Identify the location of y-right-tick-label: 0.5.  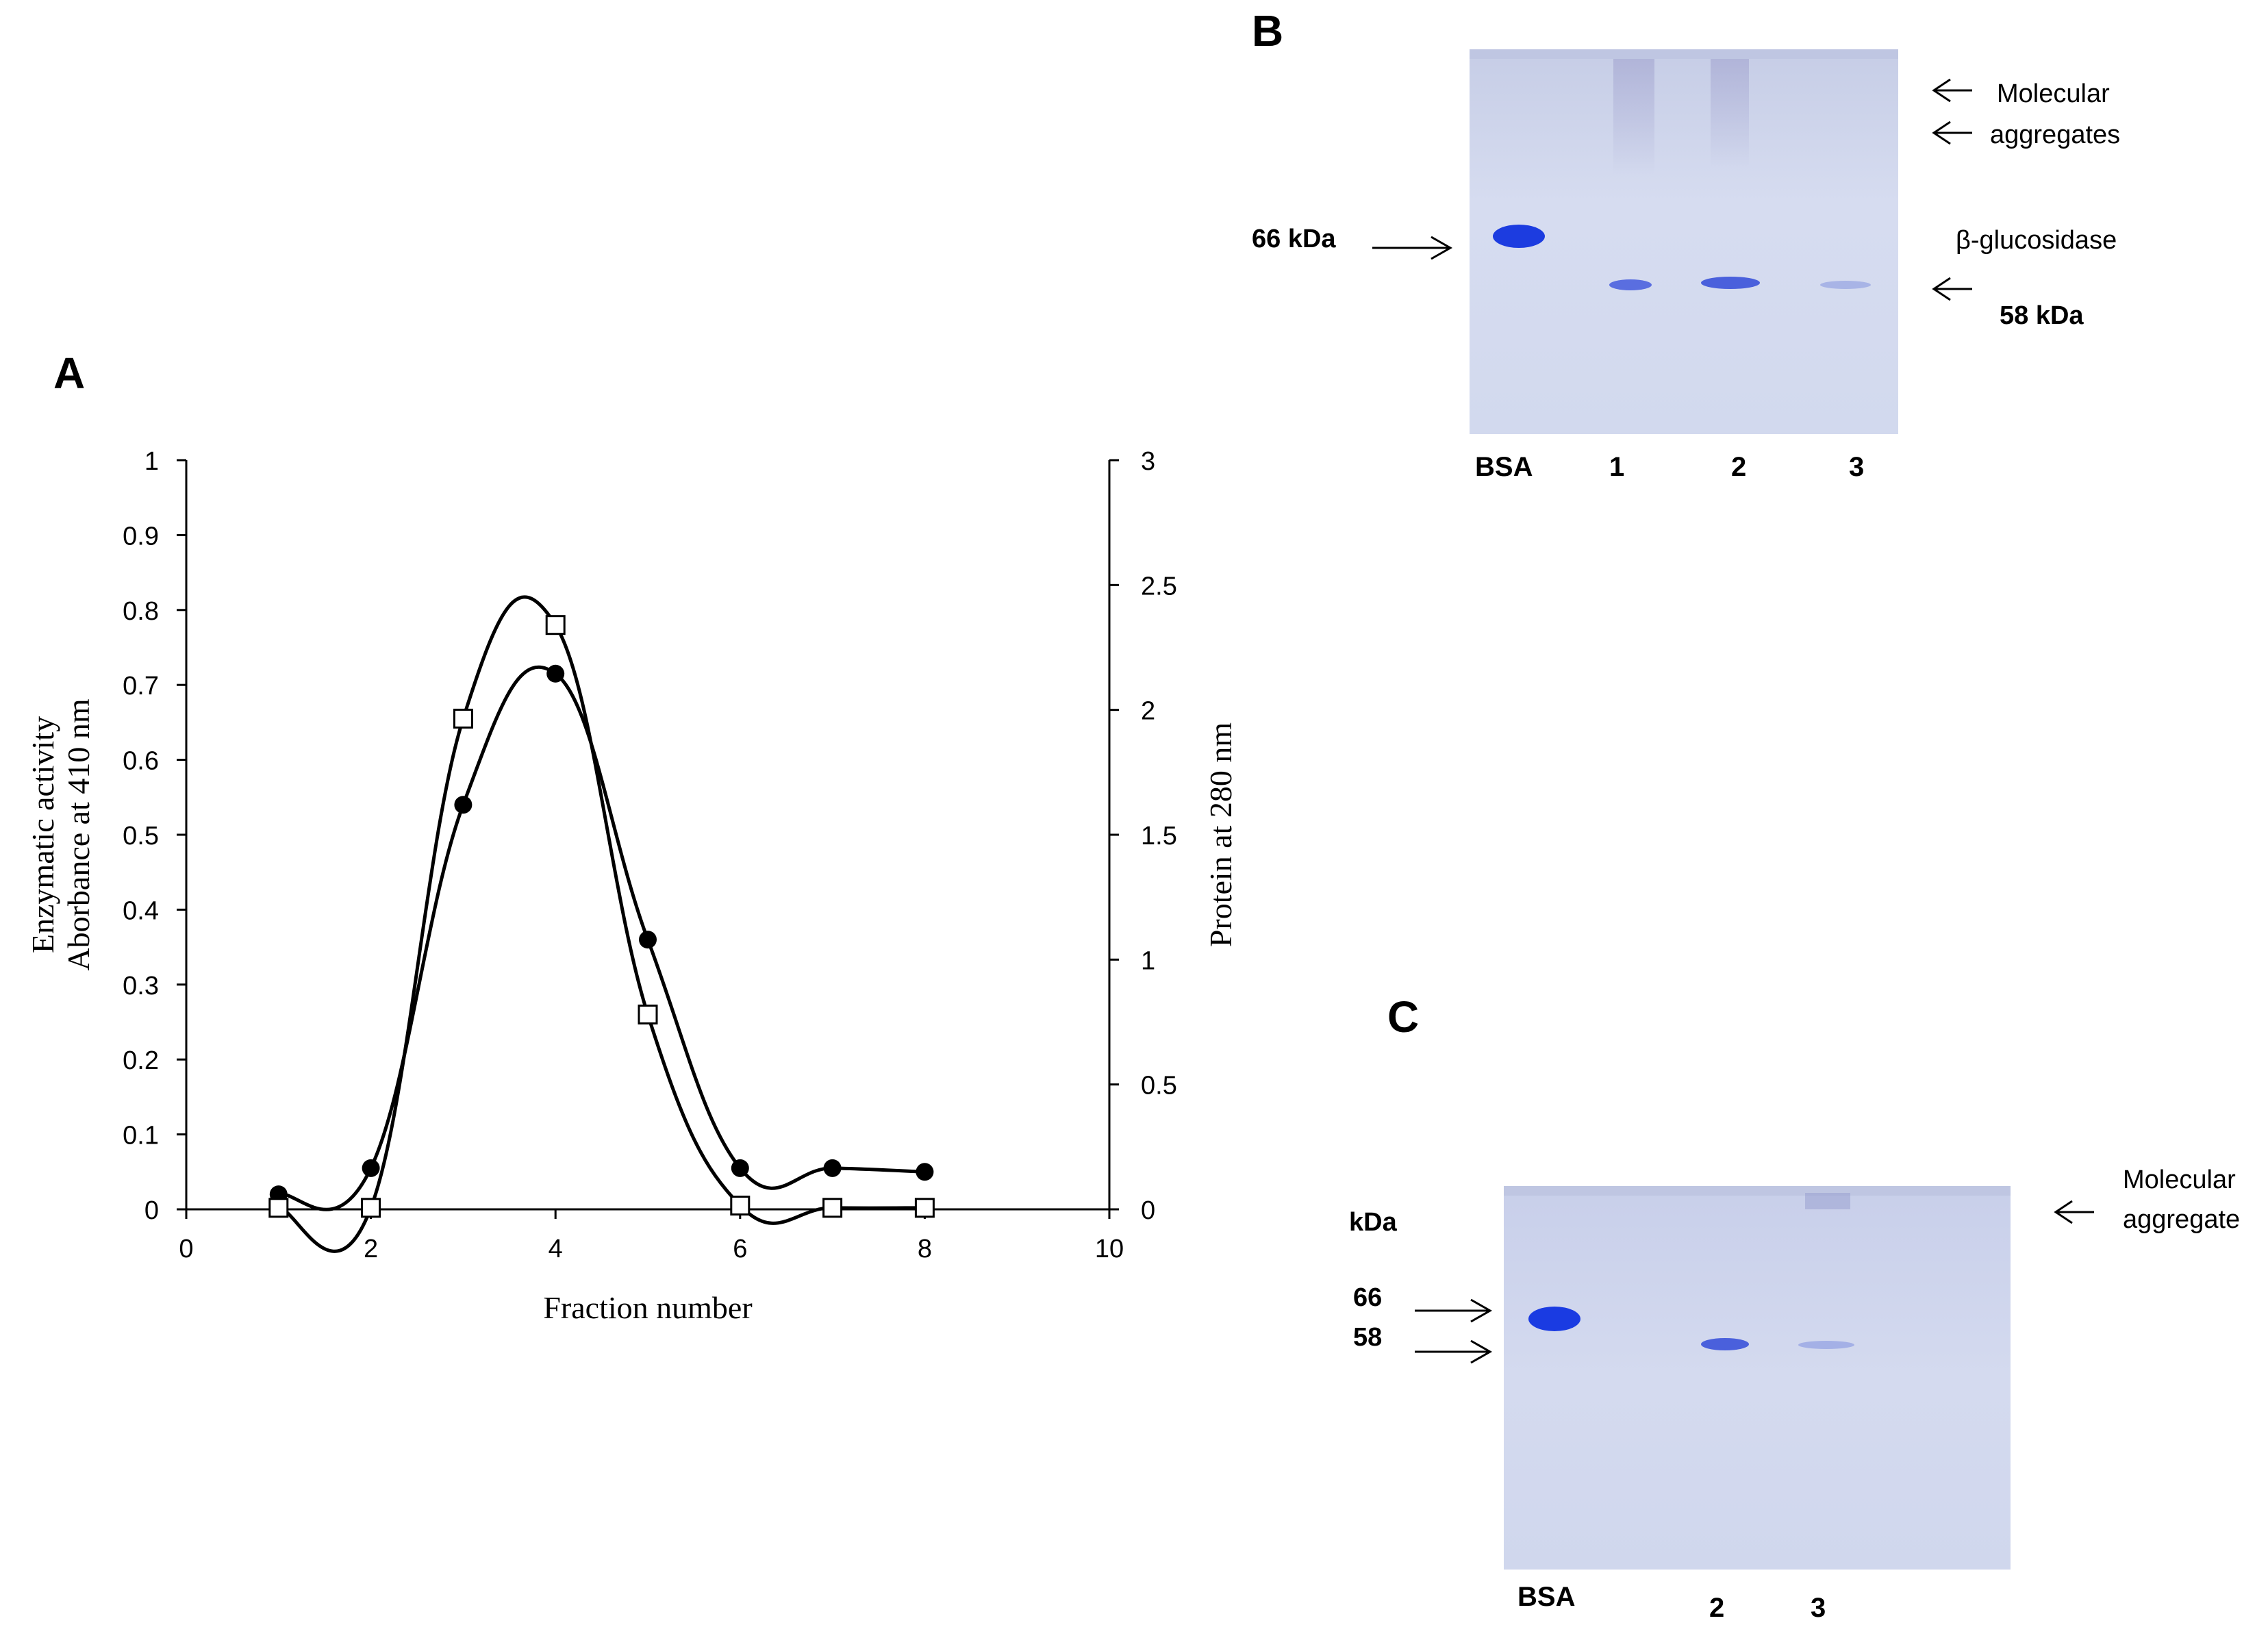
(1159, 1086).